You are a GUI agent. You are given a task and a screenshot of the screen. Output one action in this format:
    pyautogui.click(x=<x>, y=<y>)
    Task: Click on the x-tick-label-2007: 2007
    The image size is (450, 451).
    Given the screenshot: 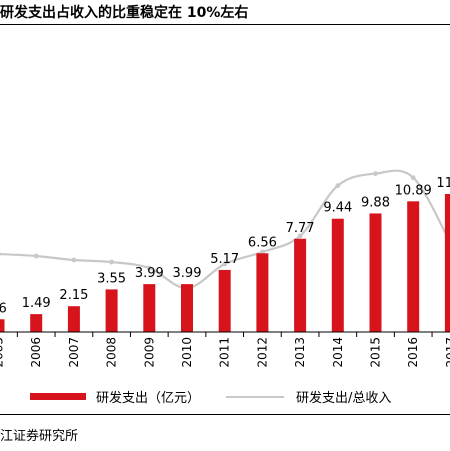 What is the action you would take?
    pyautogui.click(x=74, y=352)
    